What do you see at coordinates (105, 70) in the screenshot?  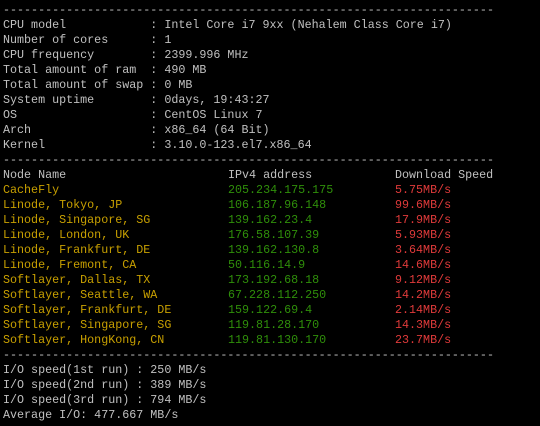 I see `system-info-line: Total amount of ram : 490 MB` at bounding box center [105, 70].